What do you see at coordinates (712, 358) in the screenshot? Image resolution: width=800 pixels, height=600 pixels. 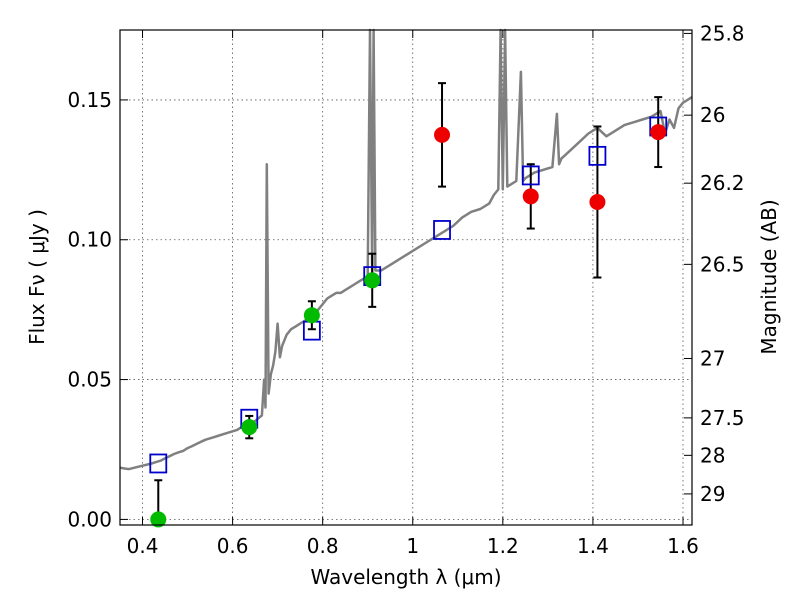 I see `y2-tick-label: 27` at bounding box center [712, 358].